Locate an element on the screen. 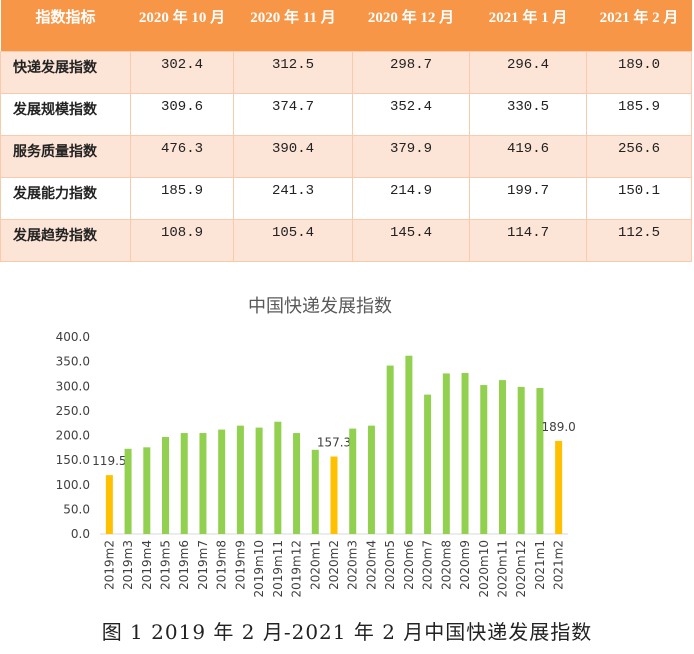 The image size is (694, 654). x-tick-label: 2019m4 is located at coordinates (147, 565).